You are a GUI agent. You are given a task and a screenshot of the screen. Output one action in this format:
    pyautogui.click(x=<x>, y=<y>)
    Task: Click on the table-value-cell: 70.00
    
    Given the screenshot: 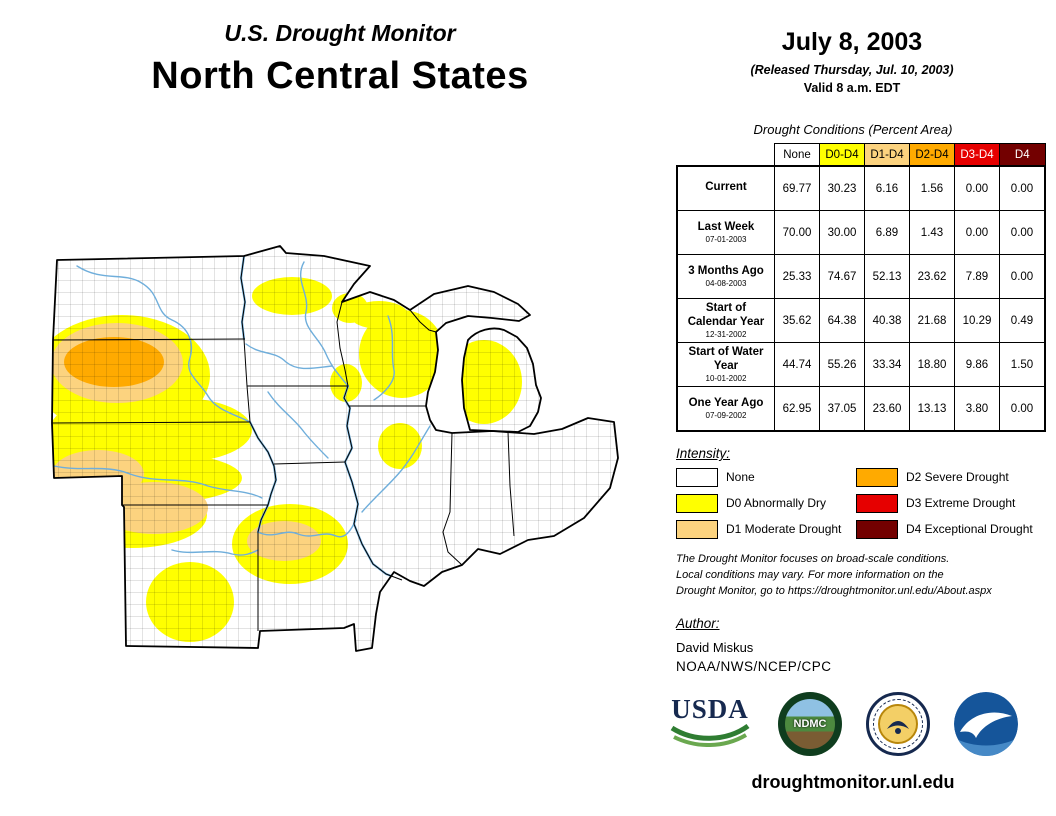 What is the action you would take?
    pyautogui.click(x=797, y=232)
    